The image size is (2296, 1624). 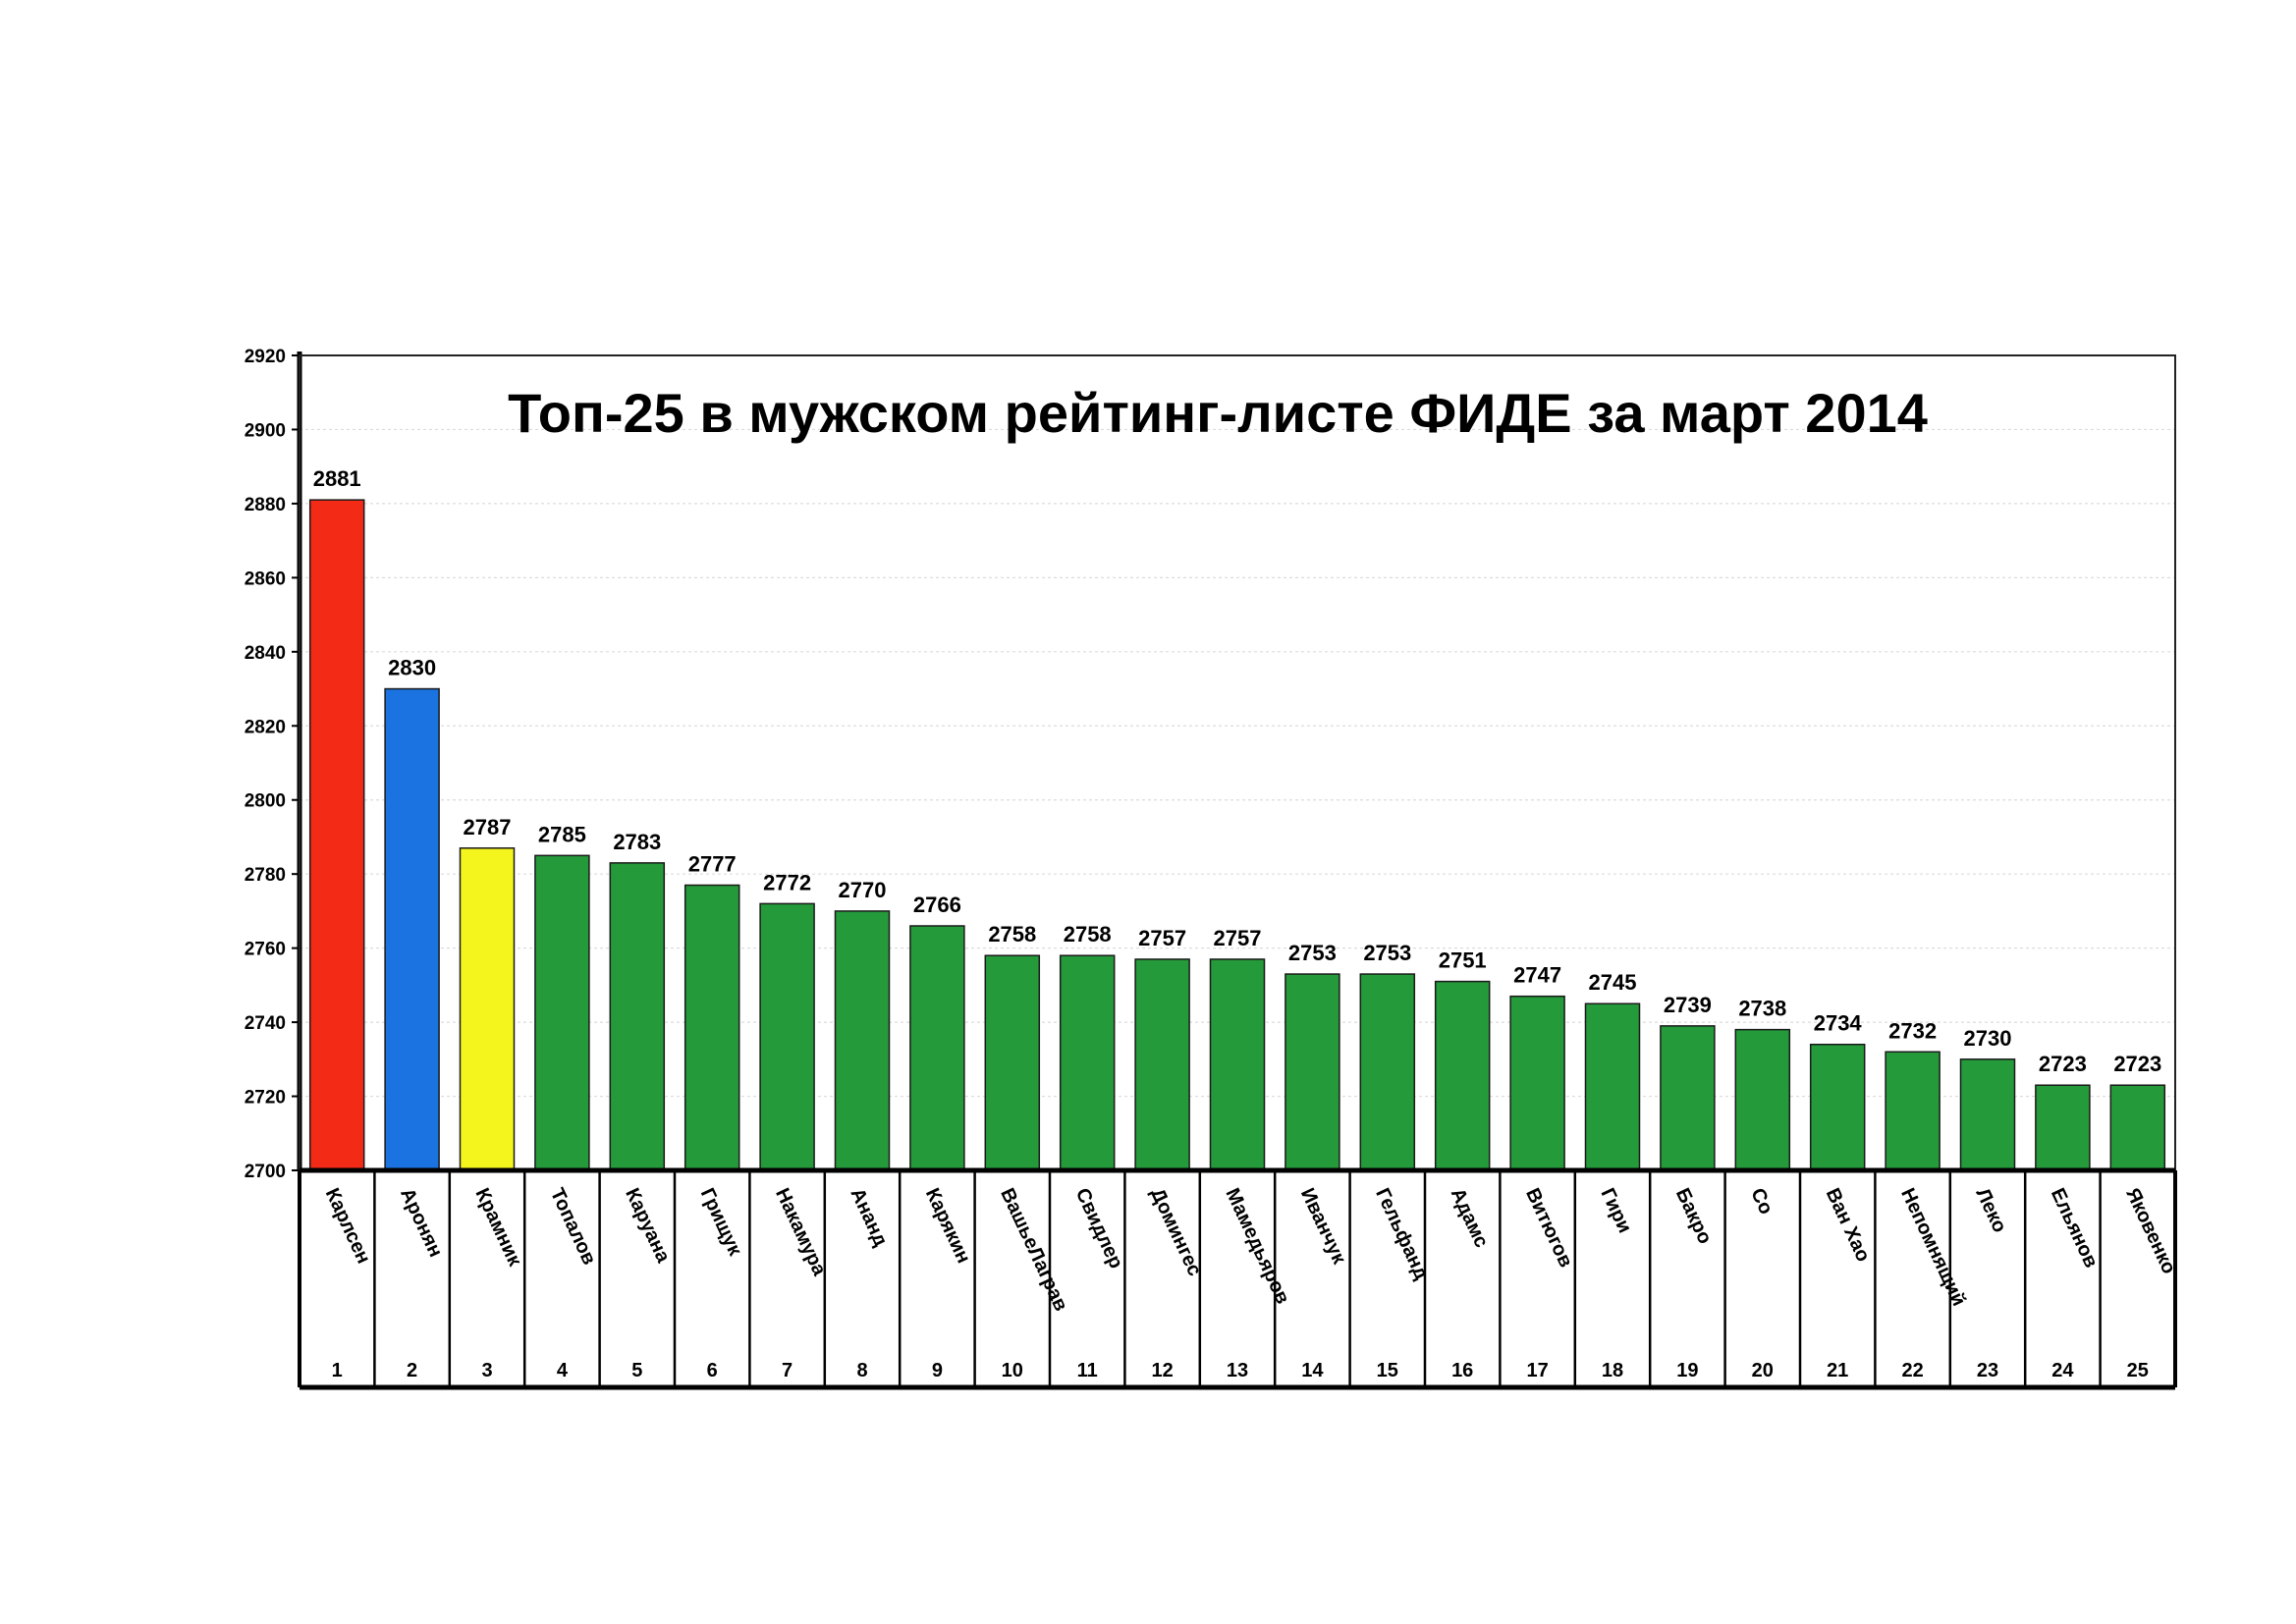 I want to click on category-label: Со, so click(x=1761, y=1201).